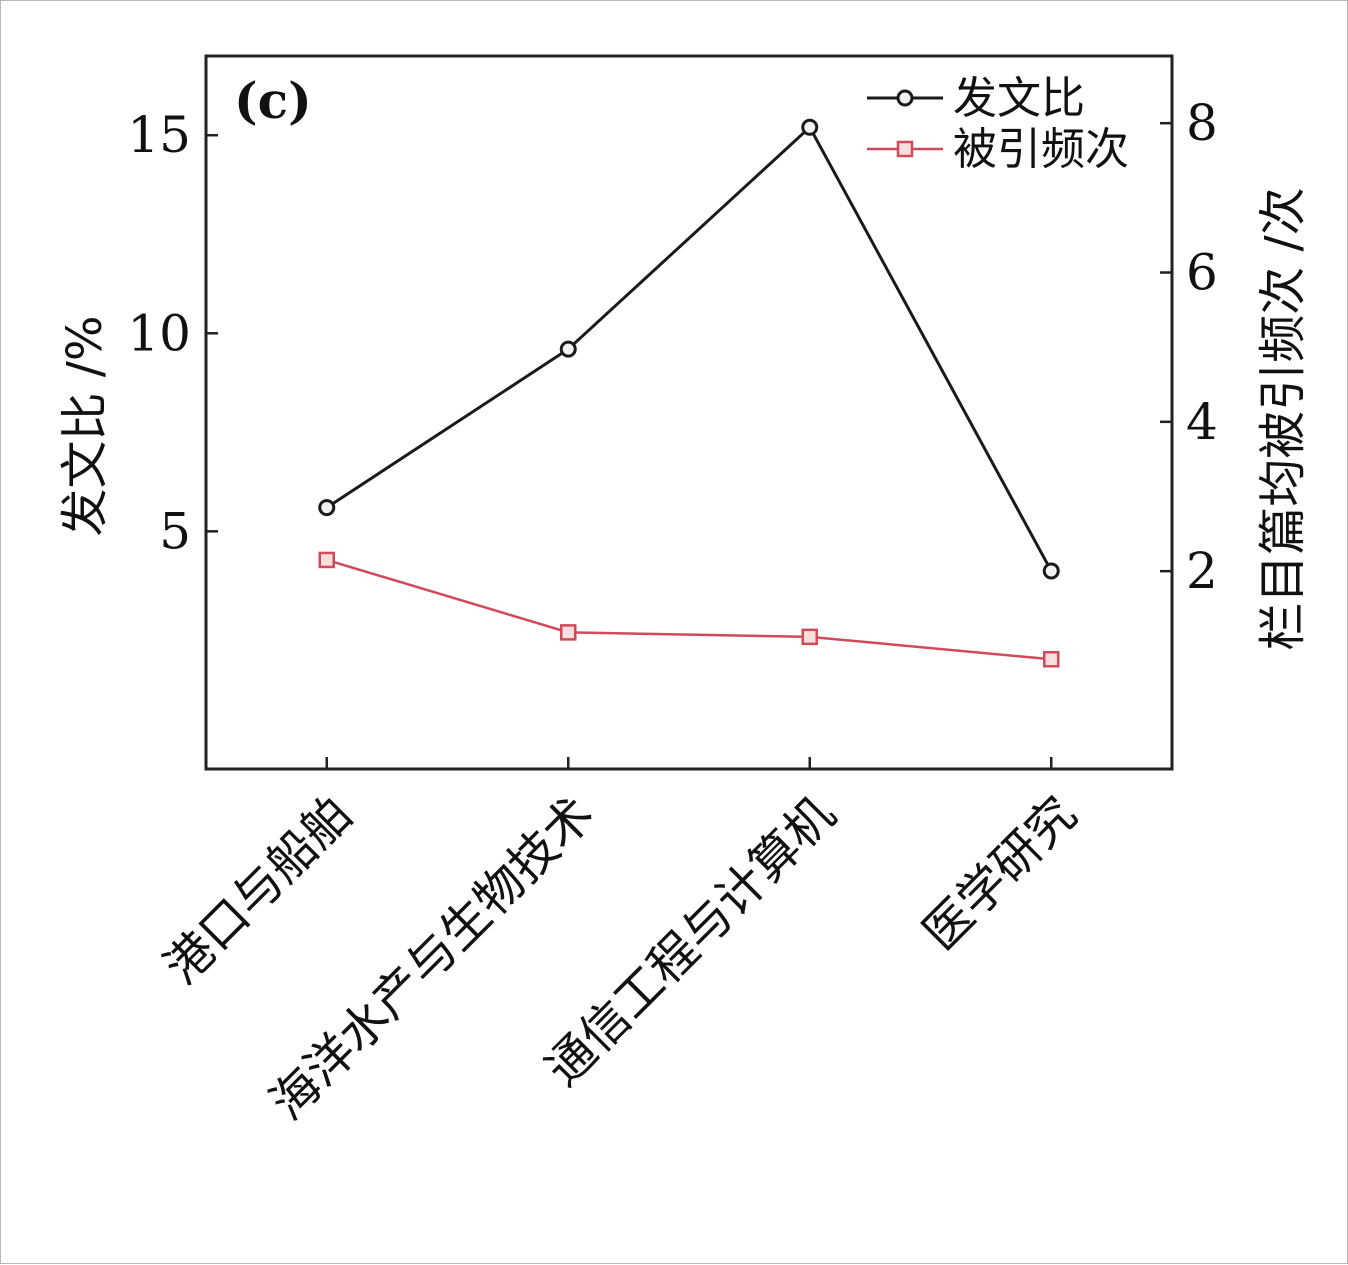  I want to click on legend-marker-publication-ratio, so click(905, 98).